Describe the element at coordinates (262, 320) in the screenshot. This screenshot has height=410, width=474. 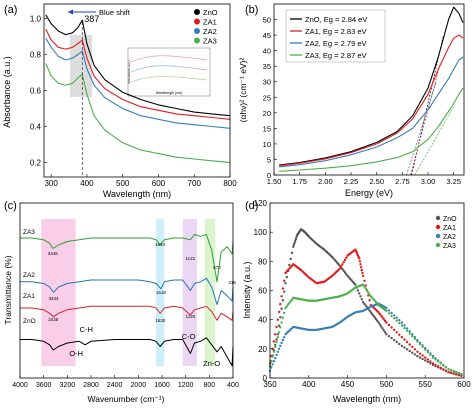
I see `panel-d-ytick-label: 40` at that location.